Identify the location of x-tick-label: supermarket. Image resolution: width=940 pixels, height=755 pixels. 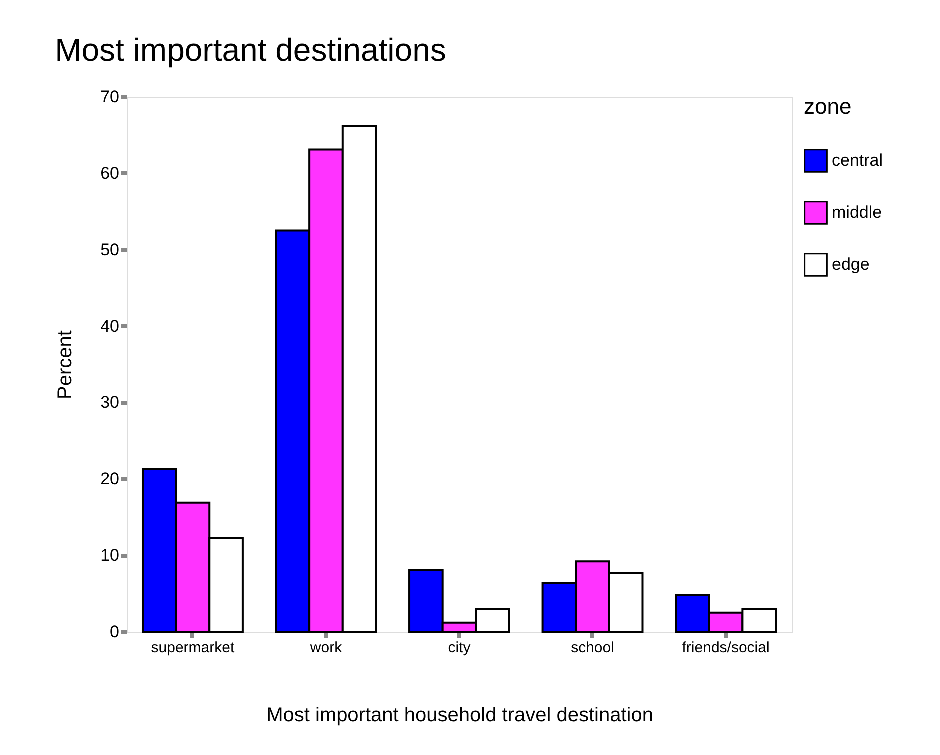
(193, 648).